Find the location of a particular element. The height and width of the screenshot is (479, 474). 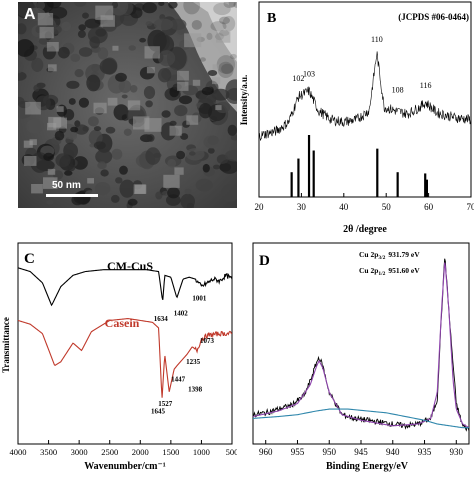

xlabel-b: 2θ /degree is located at coordinates (365, 229).